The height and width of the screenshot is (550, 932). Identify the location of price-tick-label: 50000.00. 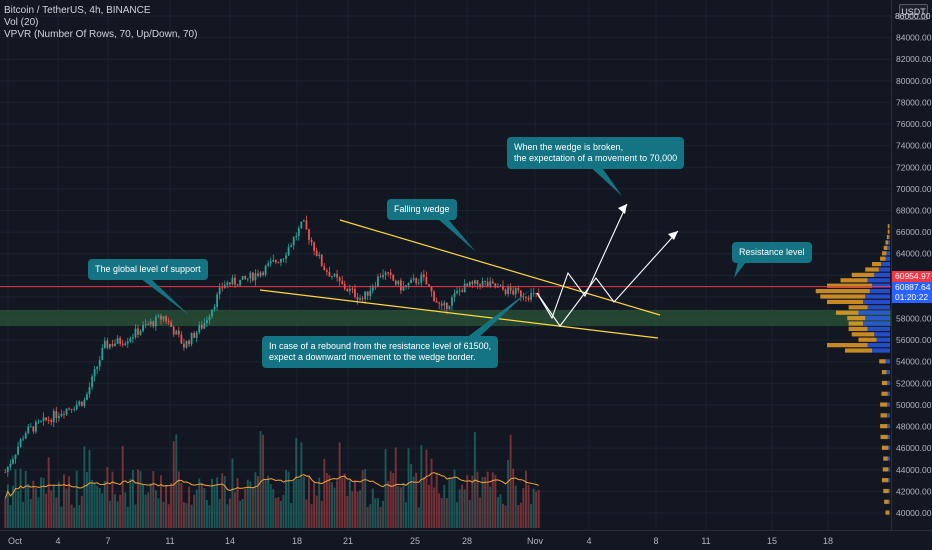
(914, 405).